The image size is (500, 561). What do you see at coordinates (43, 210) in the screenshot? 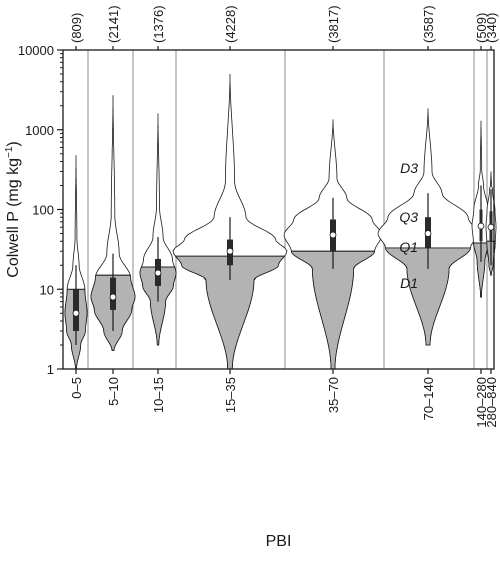
I see `y-tick-label: 100` at bounding box center [43, 210].